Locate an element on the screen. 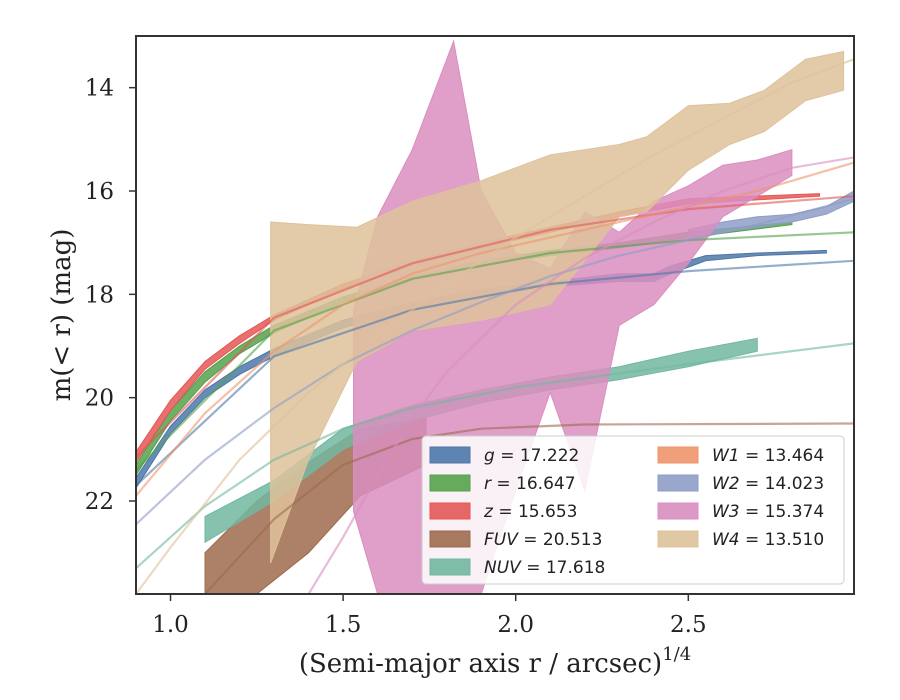 The image size is (900, 700). legend-frame is located at coordinates (633, 510).